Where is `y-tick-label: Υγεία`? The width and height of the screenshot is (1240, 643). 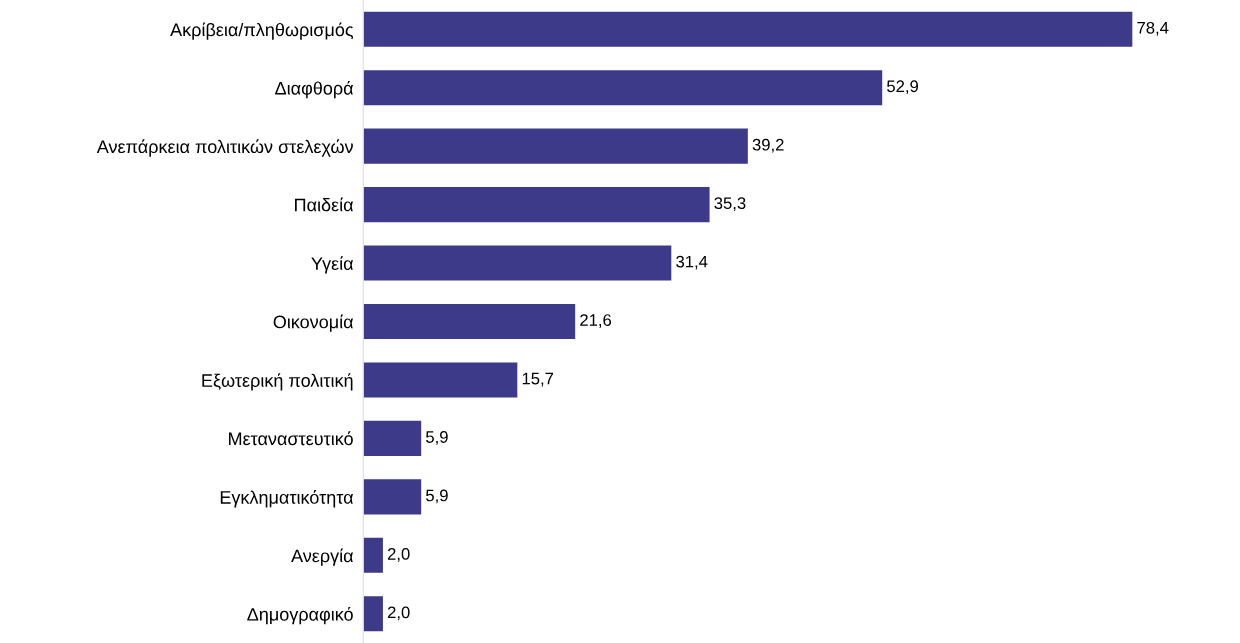
y-tick-label: Υγεία is located at coordinates (332, 265).